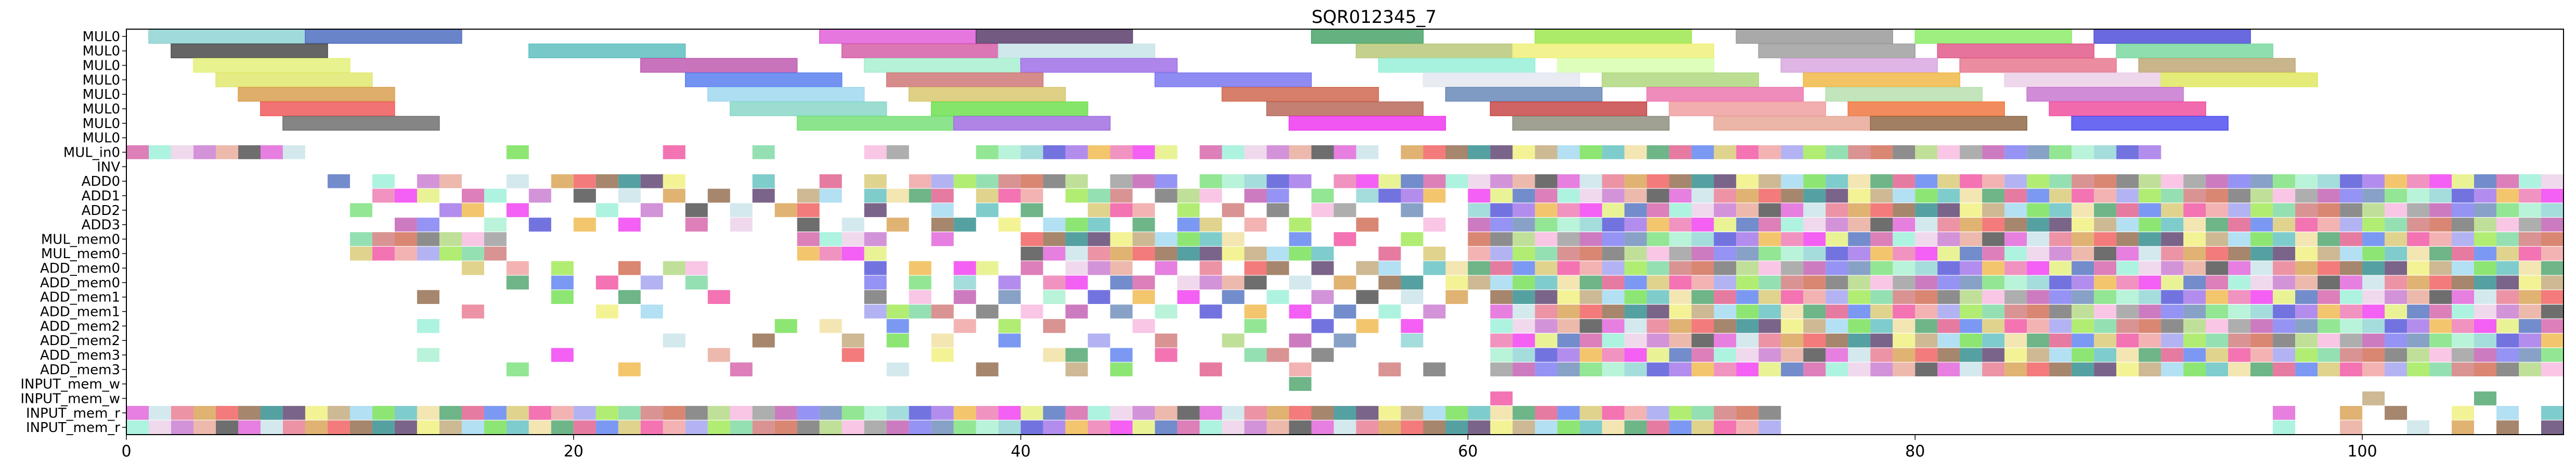  What do you see at coordinates (1249, 448) in the screenshot?
I see `x-axis: 0 20 40 60 80 100` at bounding box center [1249, 448].